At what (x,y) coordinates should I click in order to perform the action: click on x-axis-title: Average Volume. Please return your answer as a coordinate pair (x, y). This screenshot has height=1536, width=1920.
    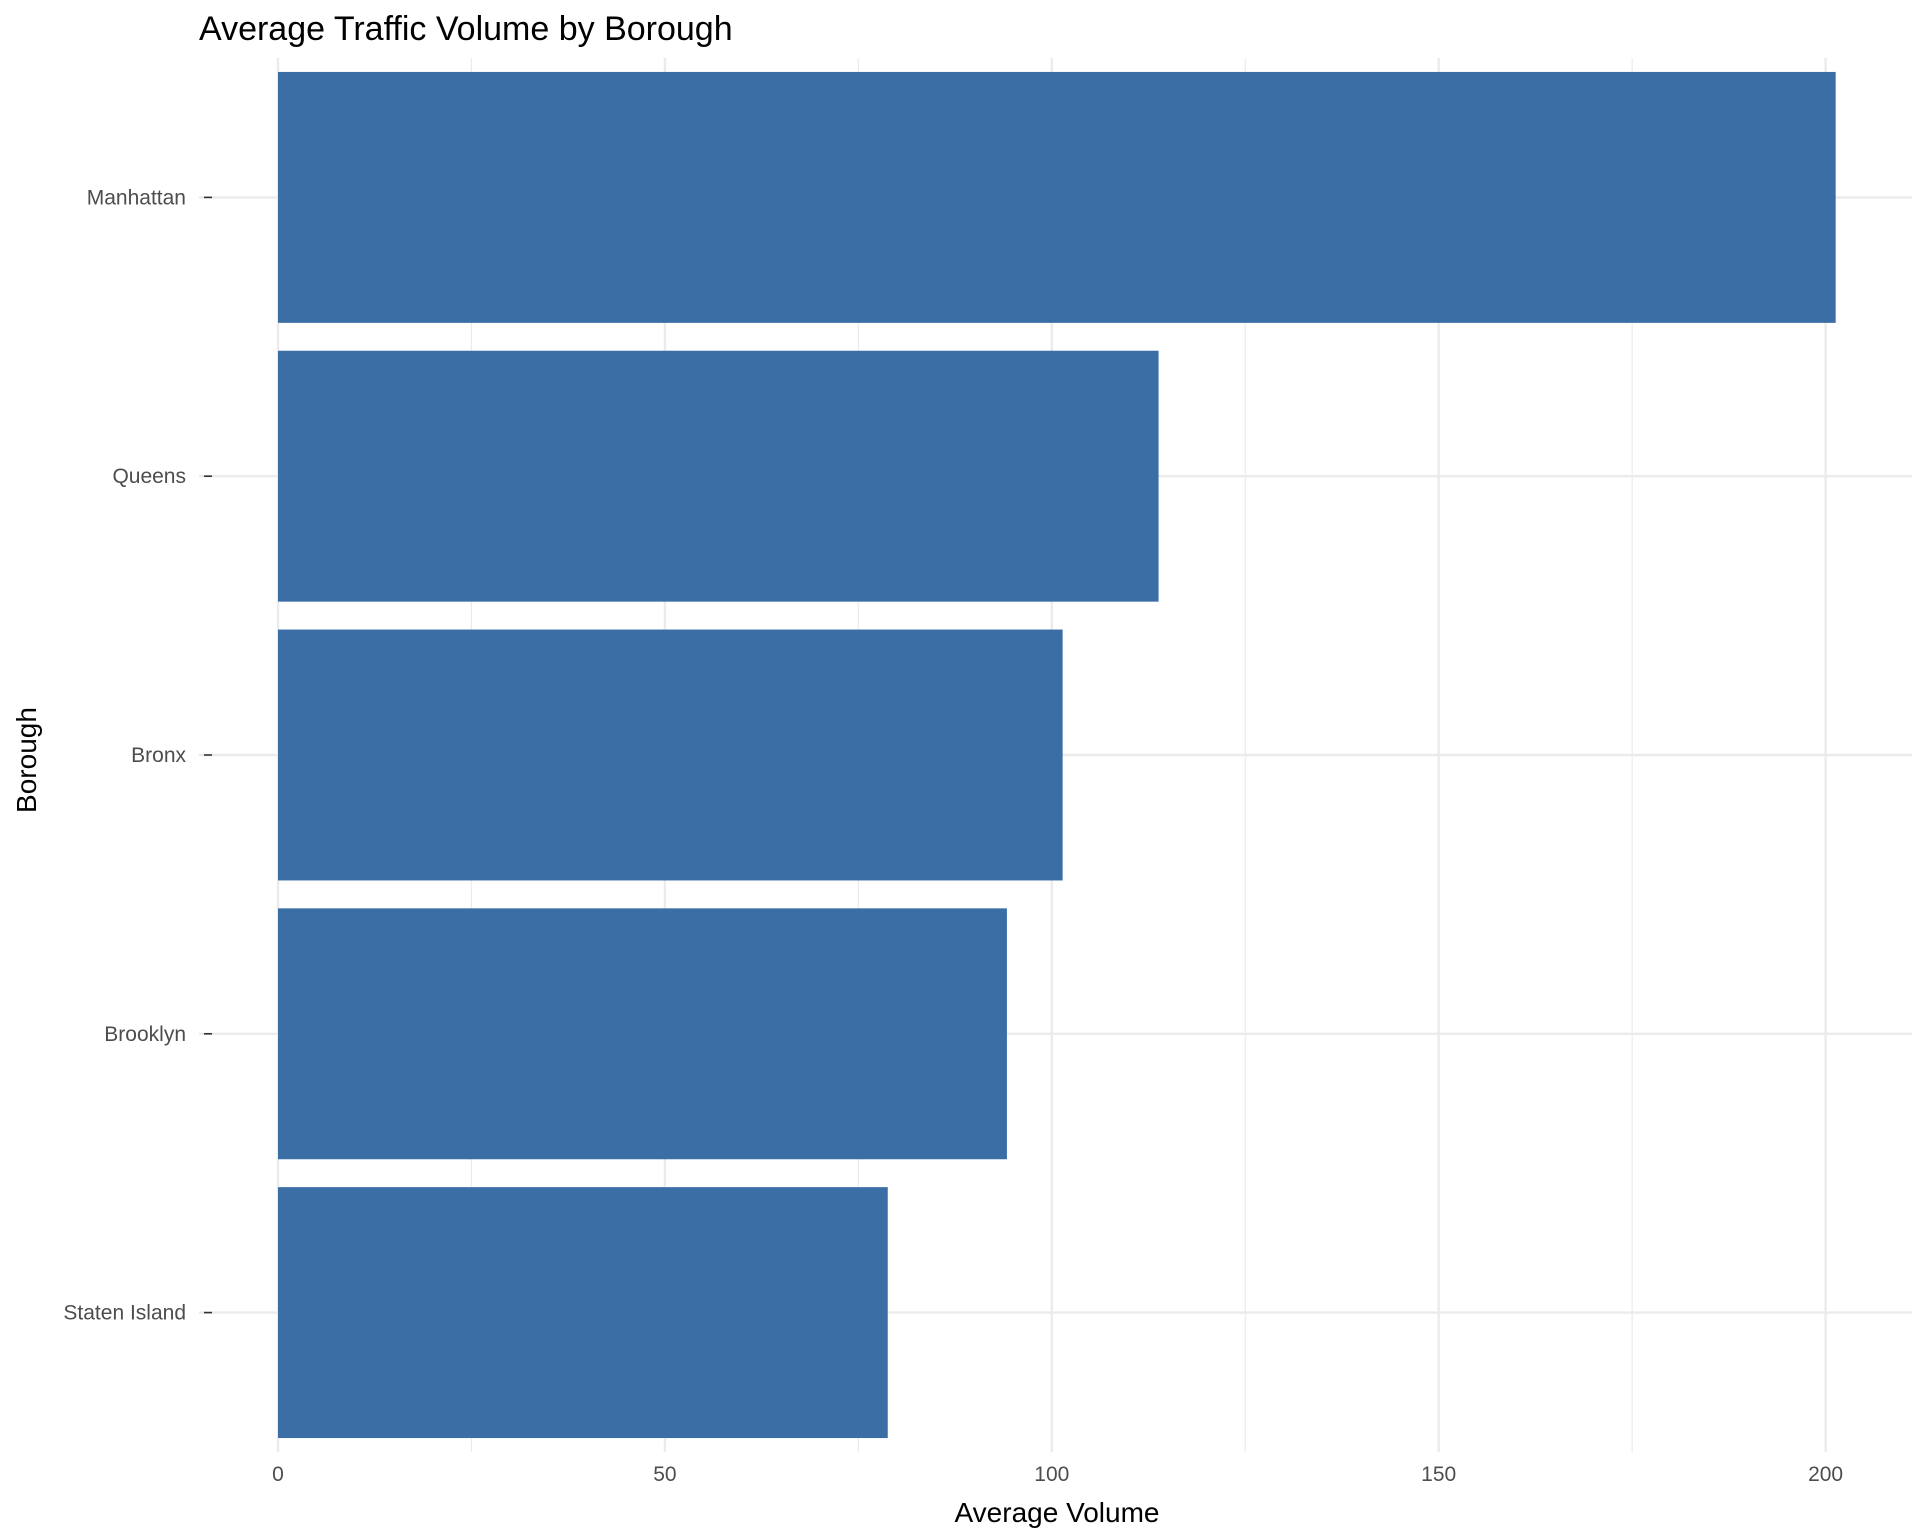
    Looking at the image, I should click on (1057, 1512).